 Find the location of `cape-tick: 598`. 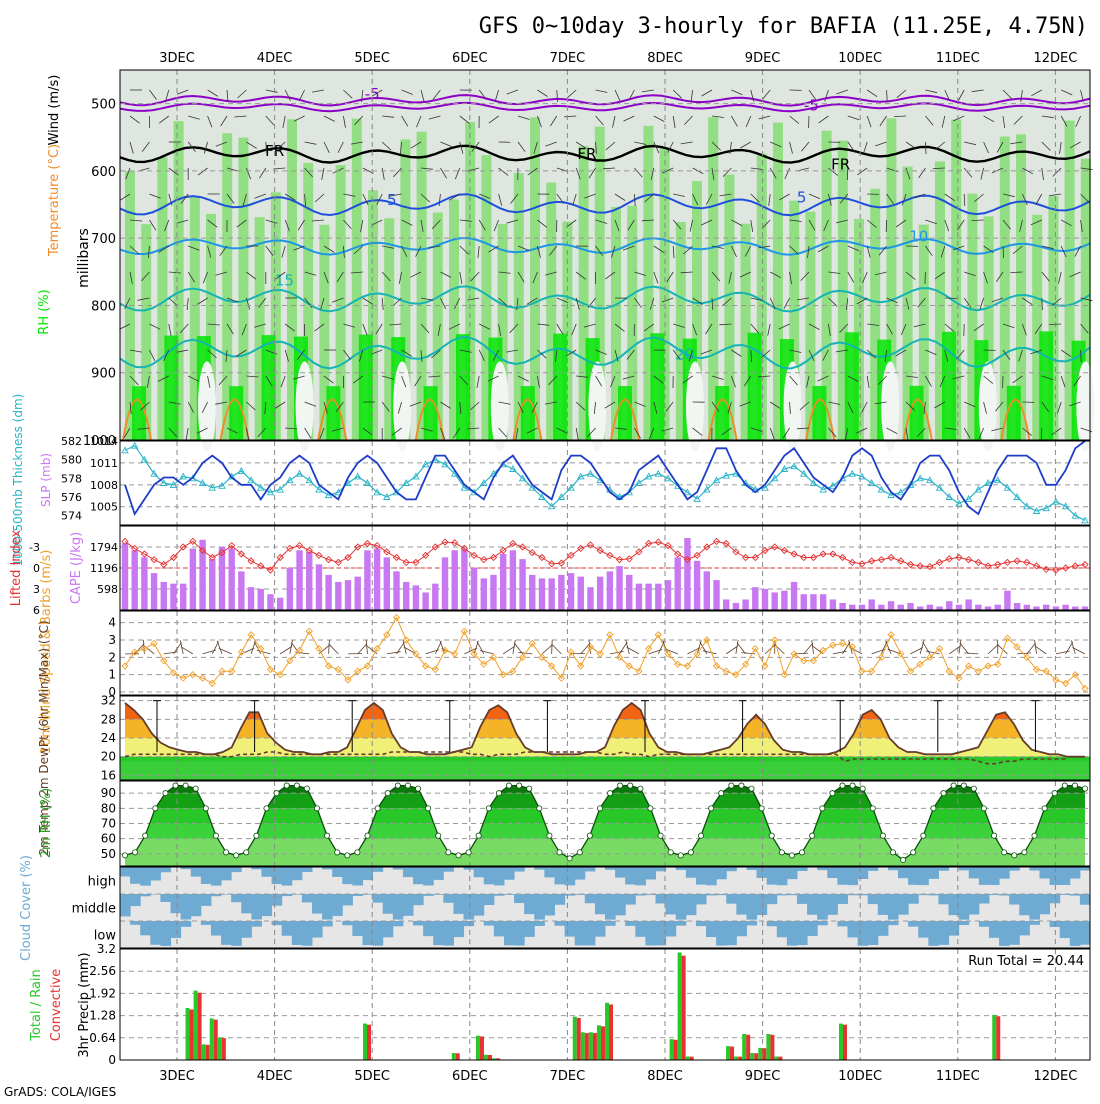

cape-tick: 598 is located at coordinates (107, 589).